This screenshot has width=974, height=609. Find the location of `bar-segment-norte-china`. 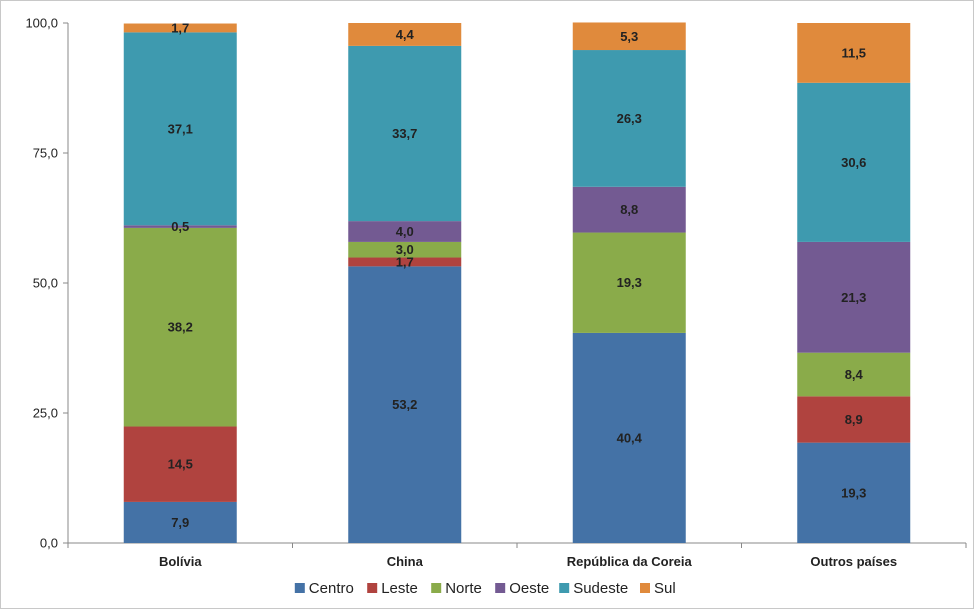

bar-segment-norte-china is located at coordinates (405, 249).